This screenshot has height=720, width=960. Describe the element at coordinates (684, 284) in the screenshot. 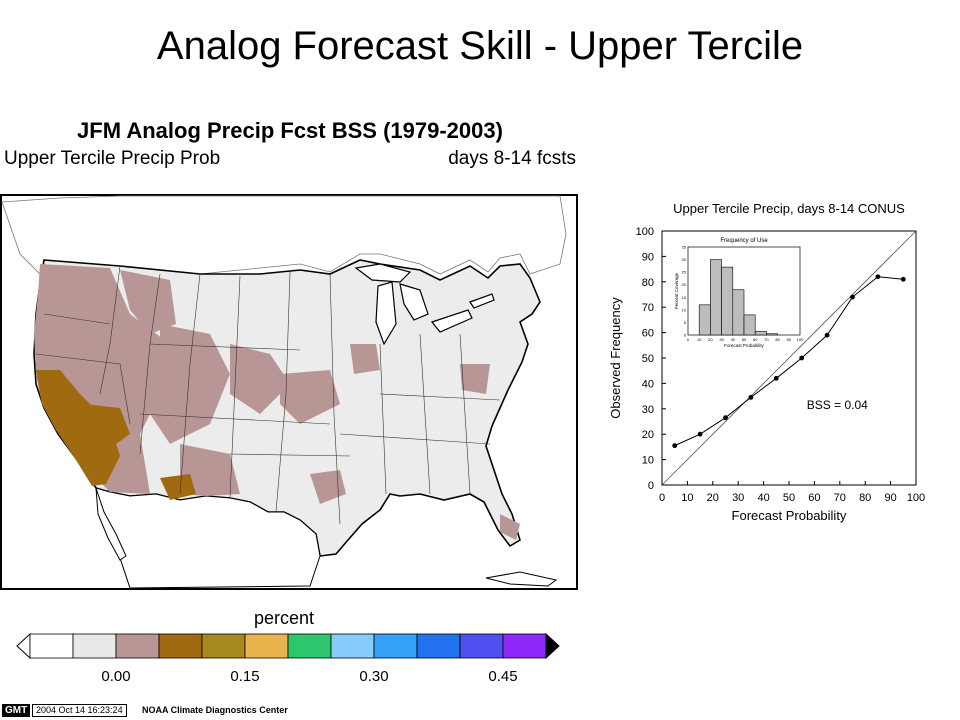

I see `histogram-y-tick-label: 20` at that location.